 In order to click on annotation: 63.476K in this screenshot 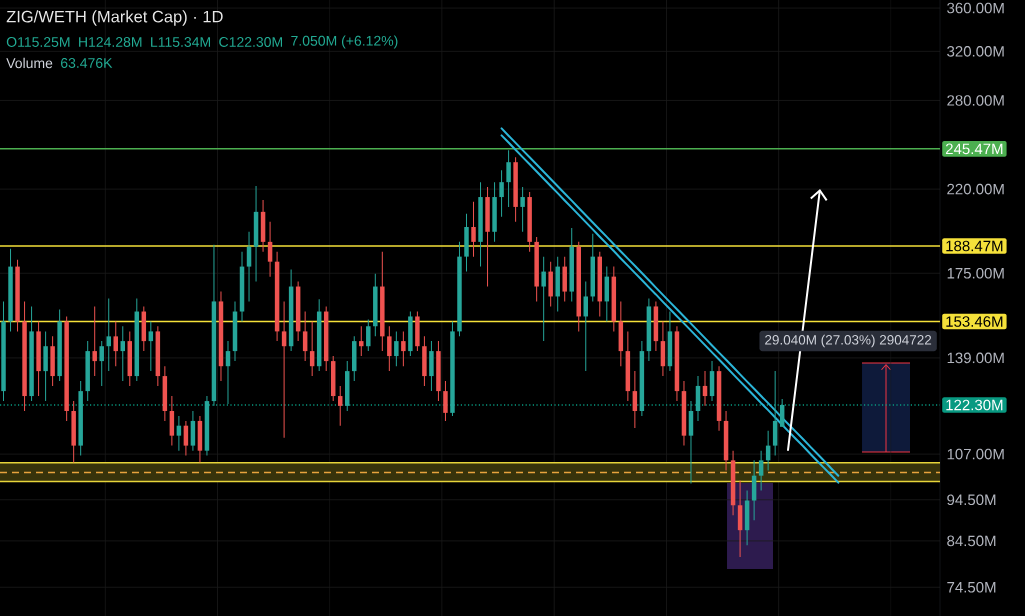, I will do `click(87, 63)`.